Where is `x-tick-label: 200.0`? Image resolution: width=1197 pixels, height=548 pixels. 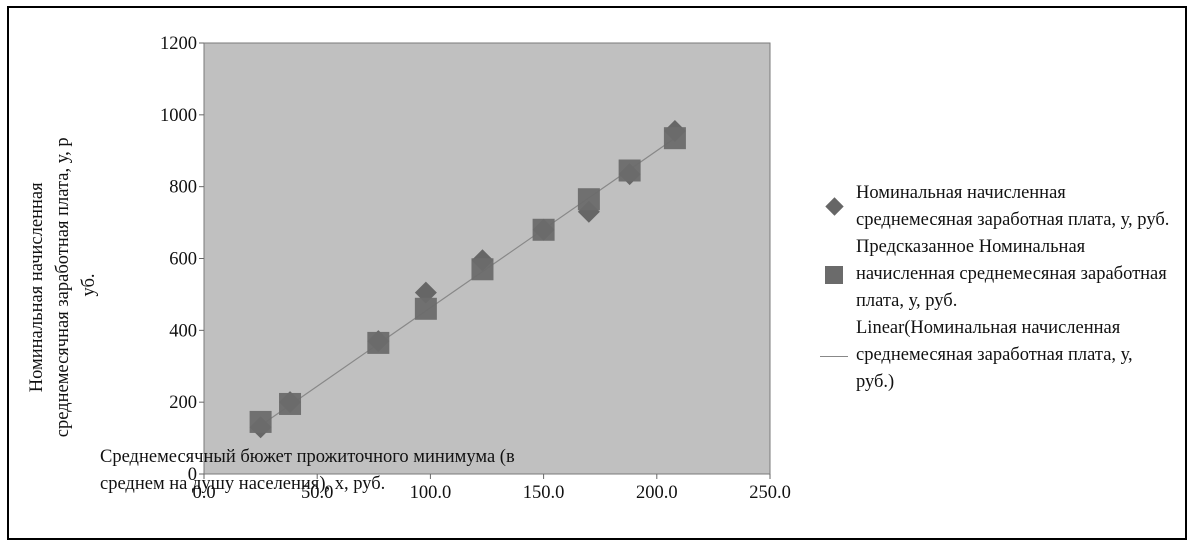
x-tick-label: 200.0 is located at coordinates (657, 493).